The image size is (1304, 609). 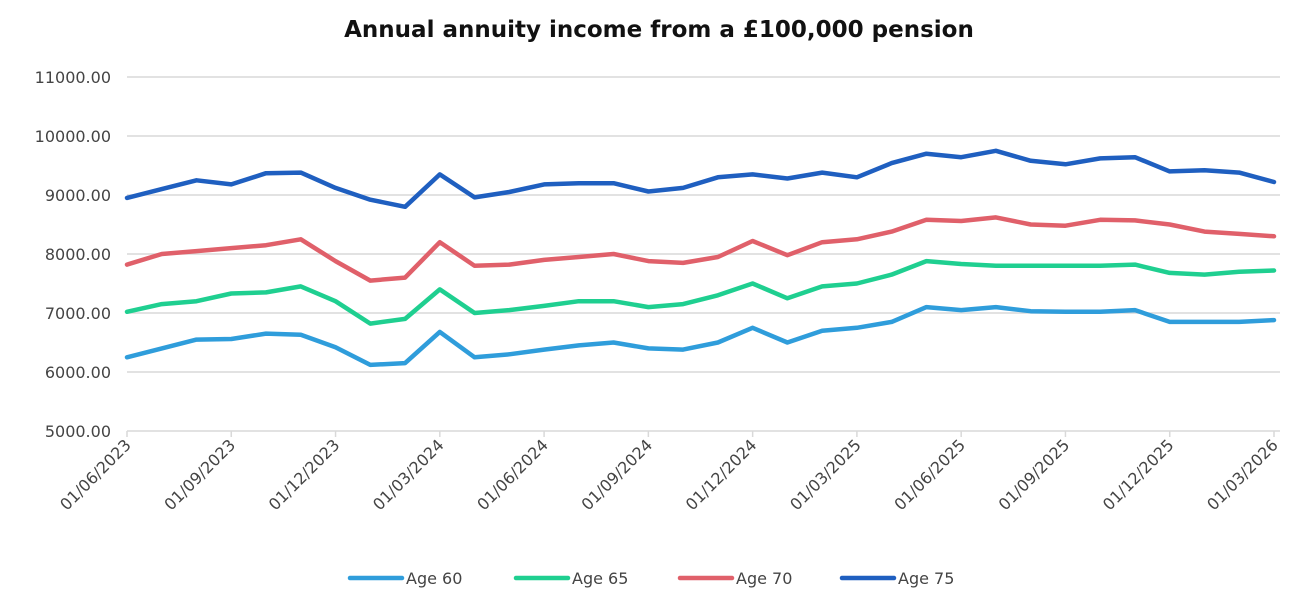 What do you see at coordinates (73, 77) in the screenshot?
I see `y-tick-label: 11000.00` at bounding box center [73, 77].